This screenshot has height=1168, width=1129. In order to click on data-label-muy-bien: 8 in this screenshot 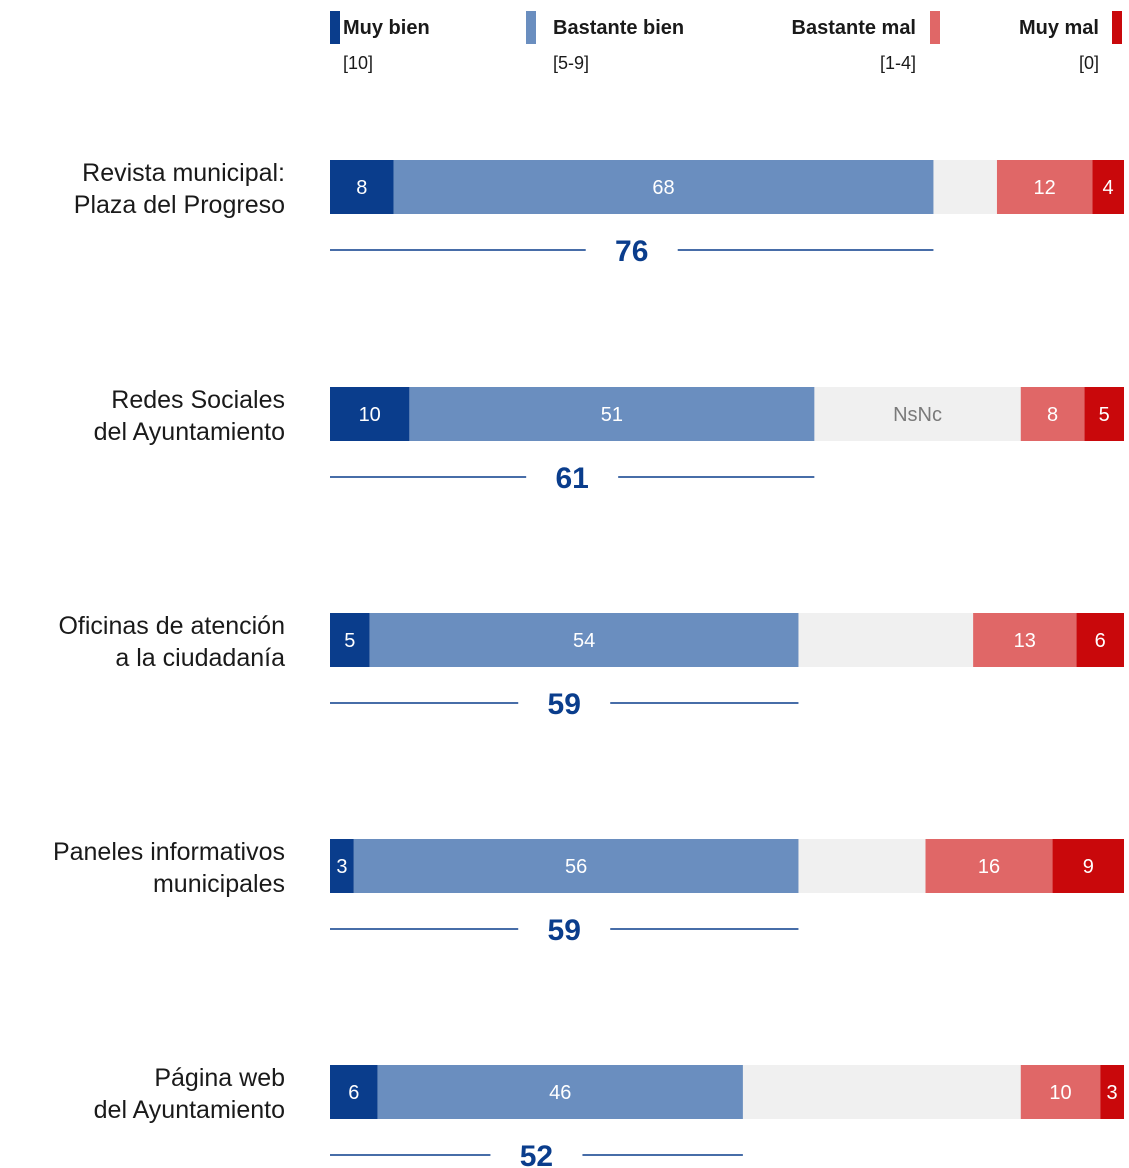, I will do `click(361, 188)`.